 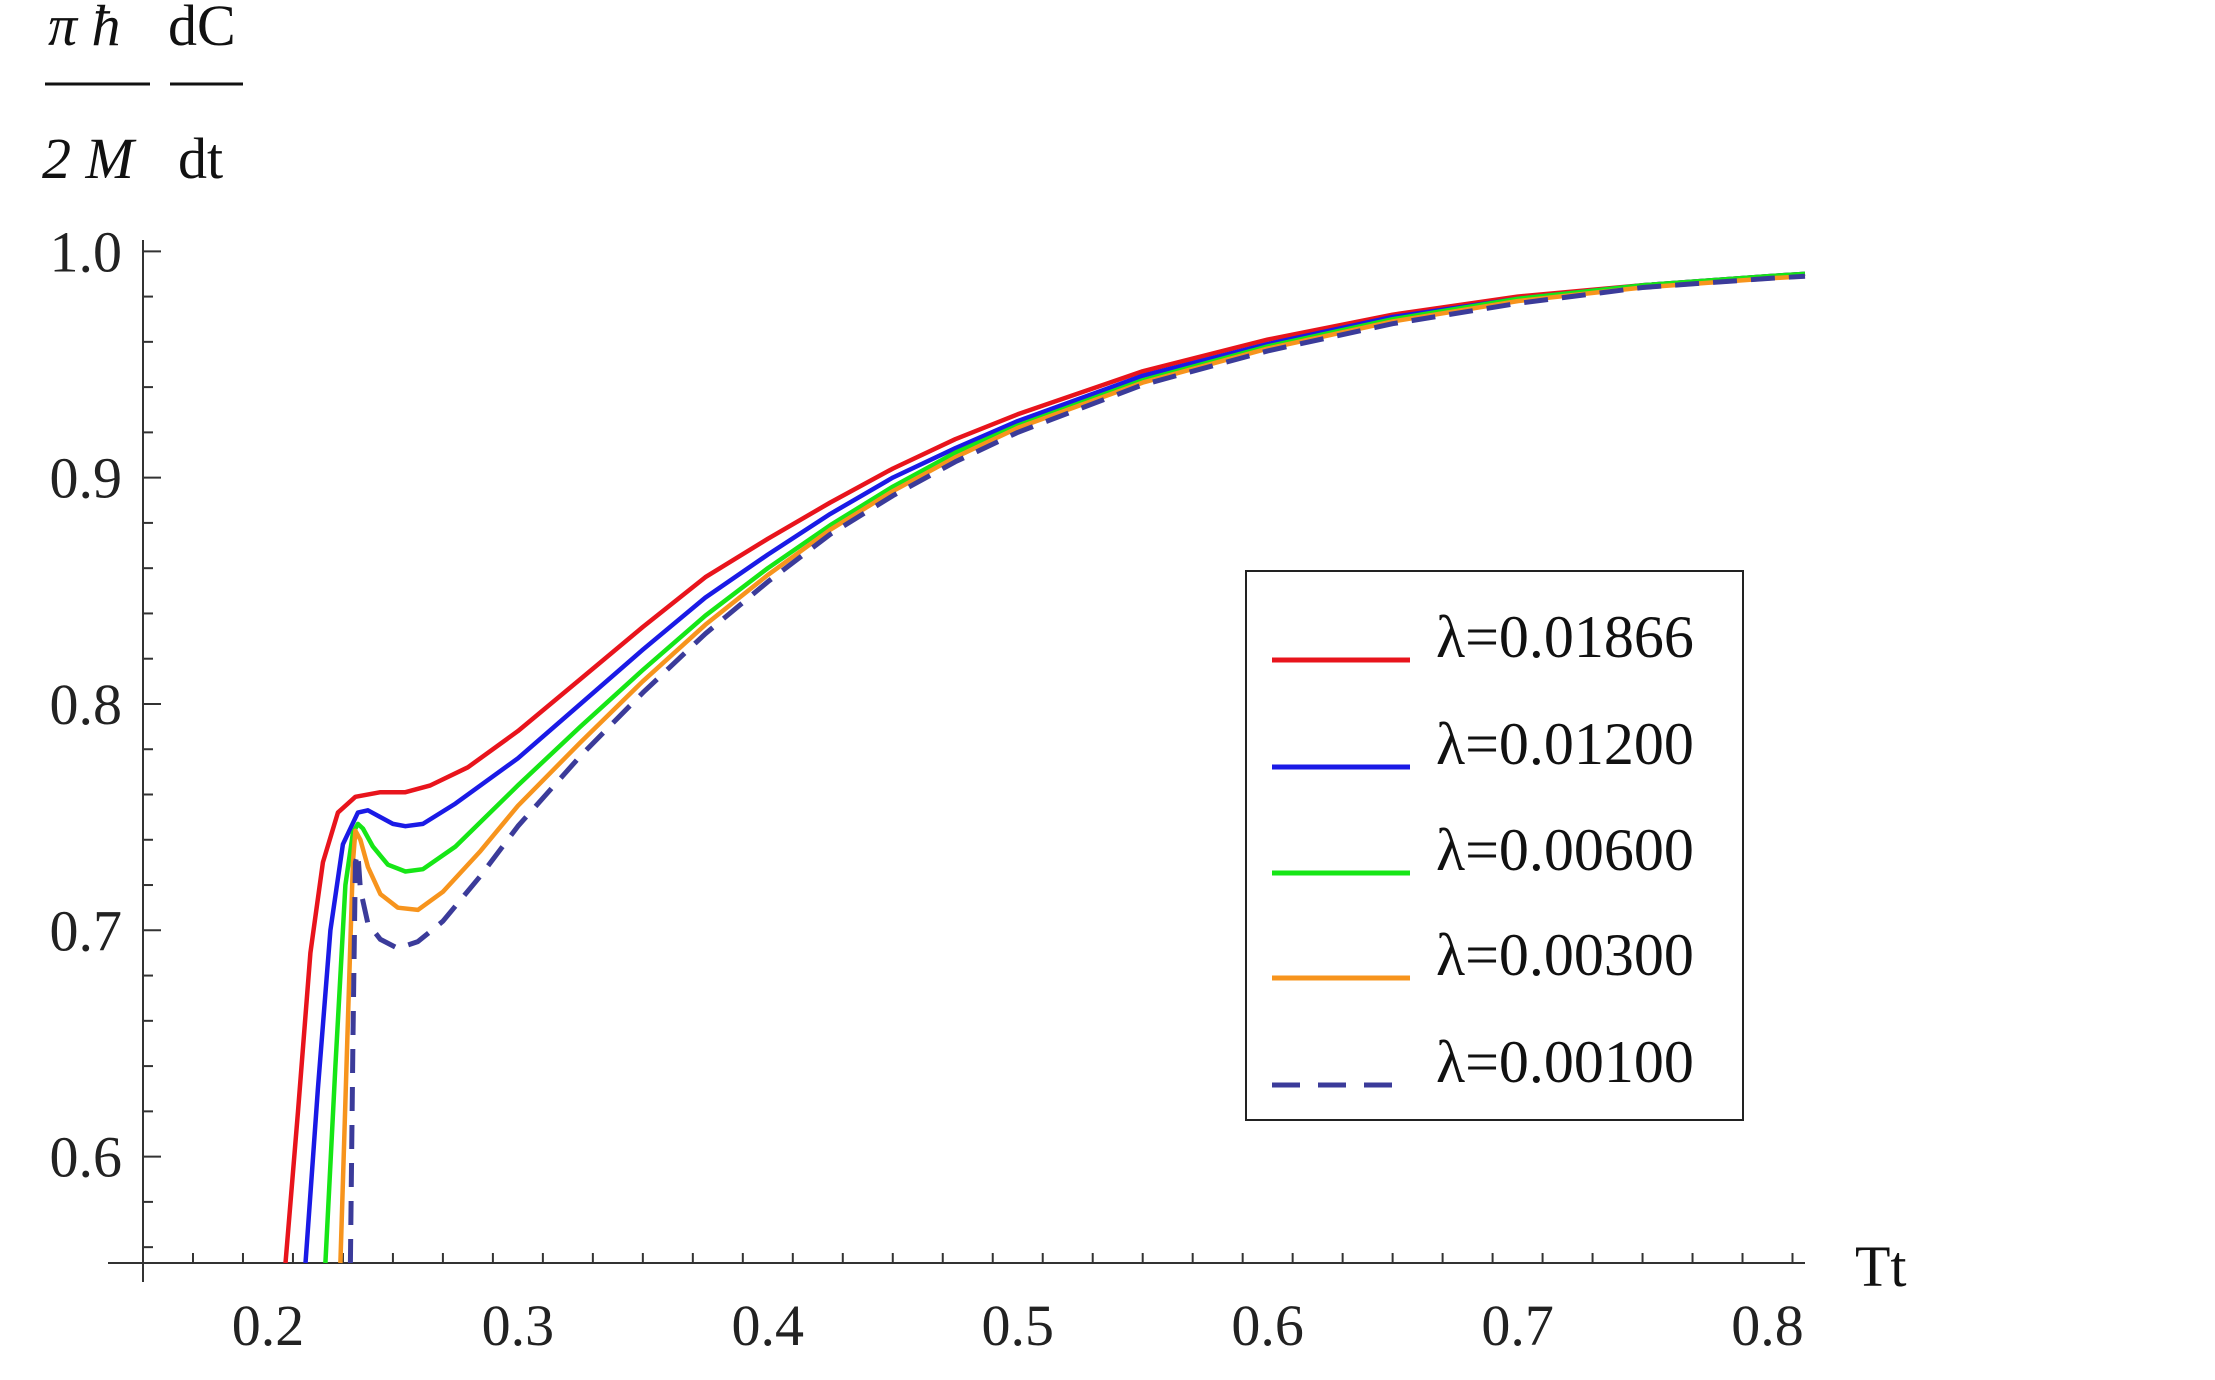 What do you see at coordinates (1565, 955) in the screenshot?
I see `legend-label-4: λ=0.00300` at bounding box center [1565, 955].